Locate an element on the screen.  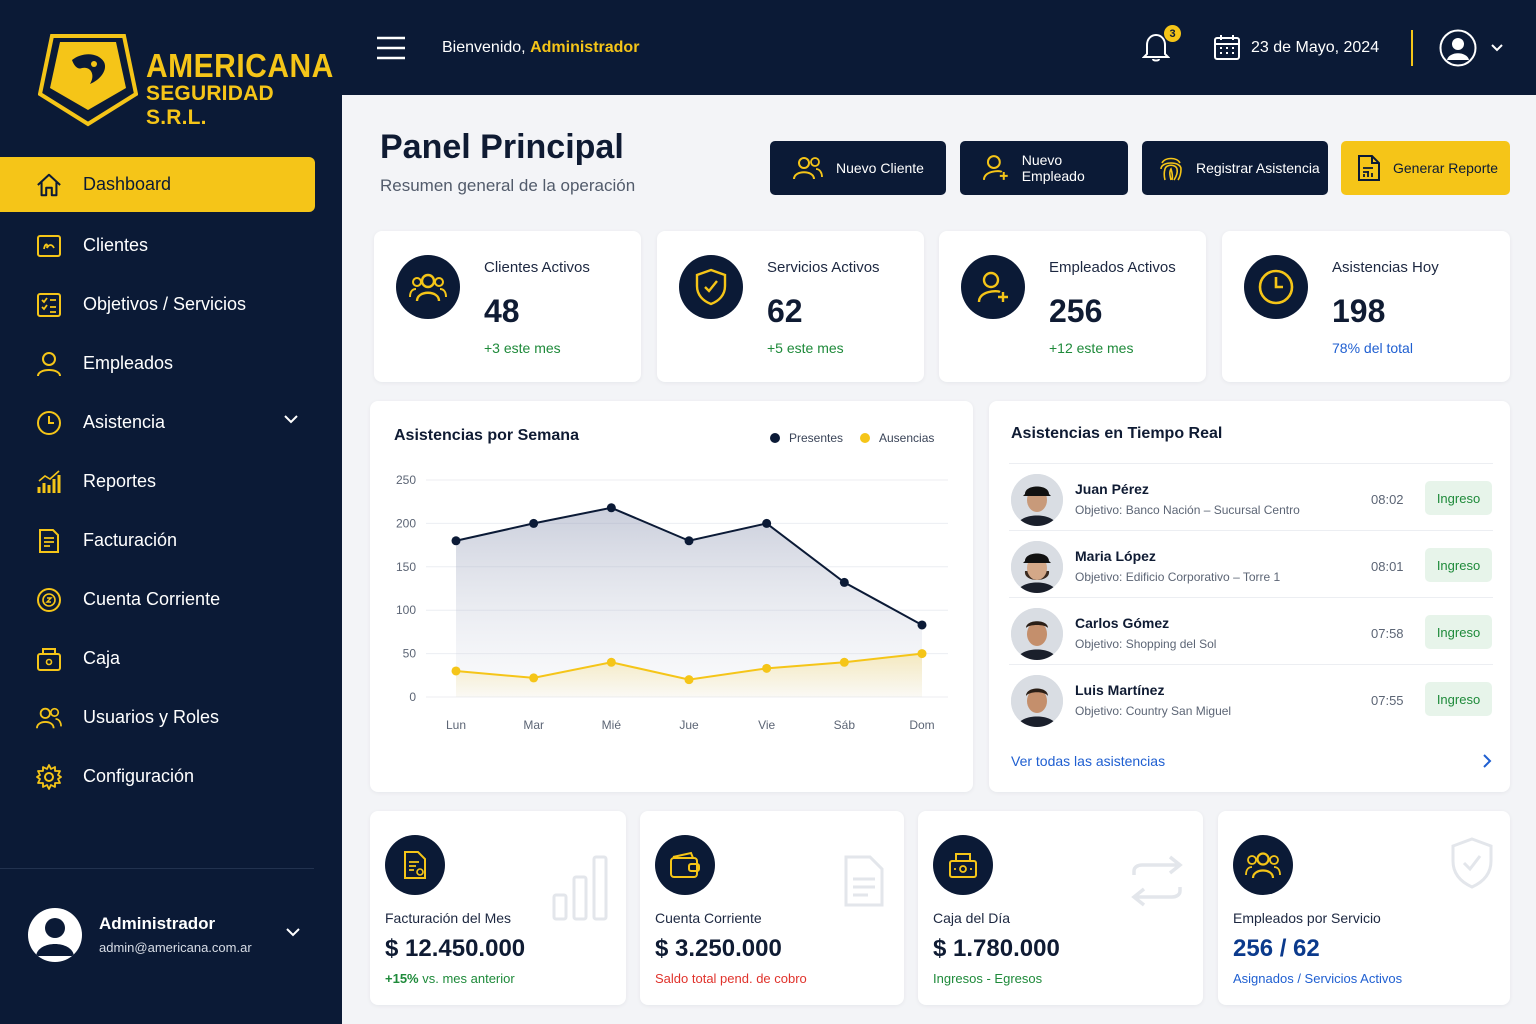
y-tick-label: 200 is located at coordinates (406, 523).